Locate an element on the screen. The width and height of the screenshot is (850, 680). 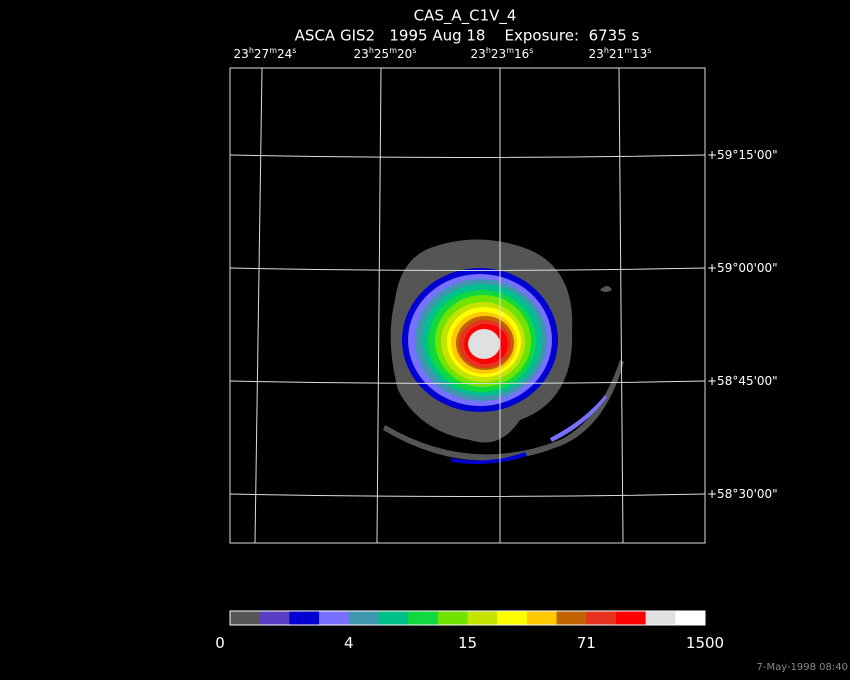
ra-value: 24 is located at coordinates (284, 54).